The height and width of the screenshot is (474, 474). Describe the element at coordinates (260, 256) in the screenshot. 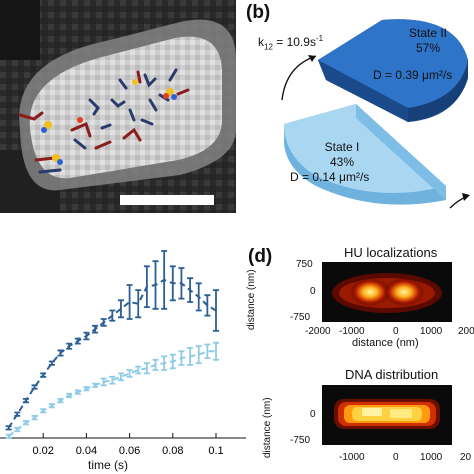

I see `panel-d-letter: (d)` at that location.